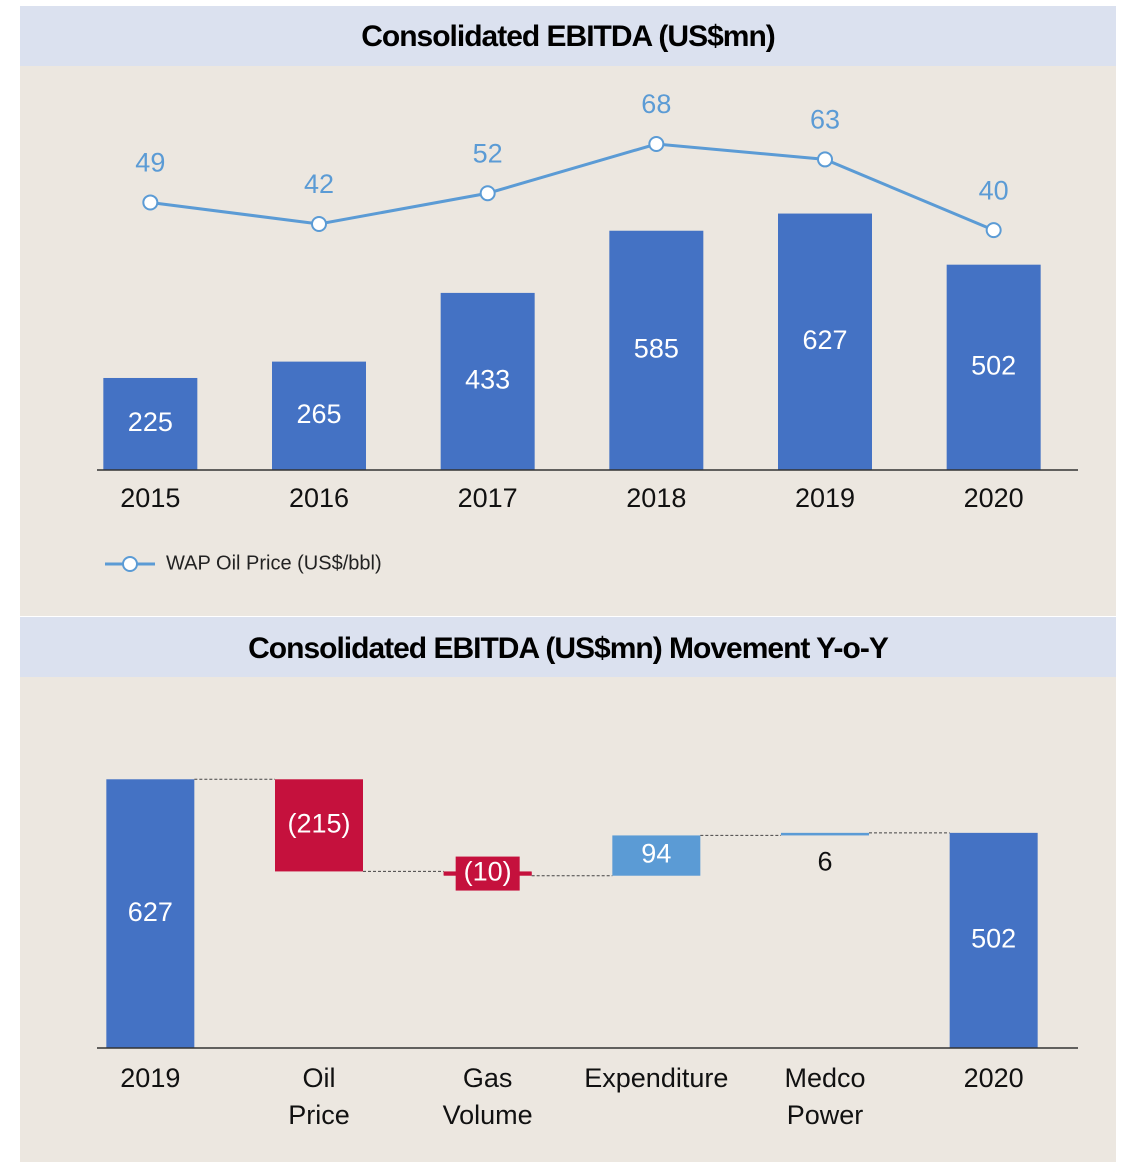 The height and width of the screenshot is (1162, 1122). Describe the element at coordinates (274, 563) in the screenshot. I see `legend-label: WAP Oil Price (US$/bbl)` at that location.